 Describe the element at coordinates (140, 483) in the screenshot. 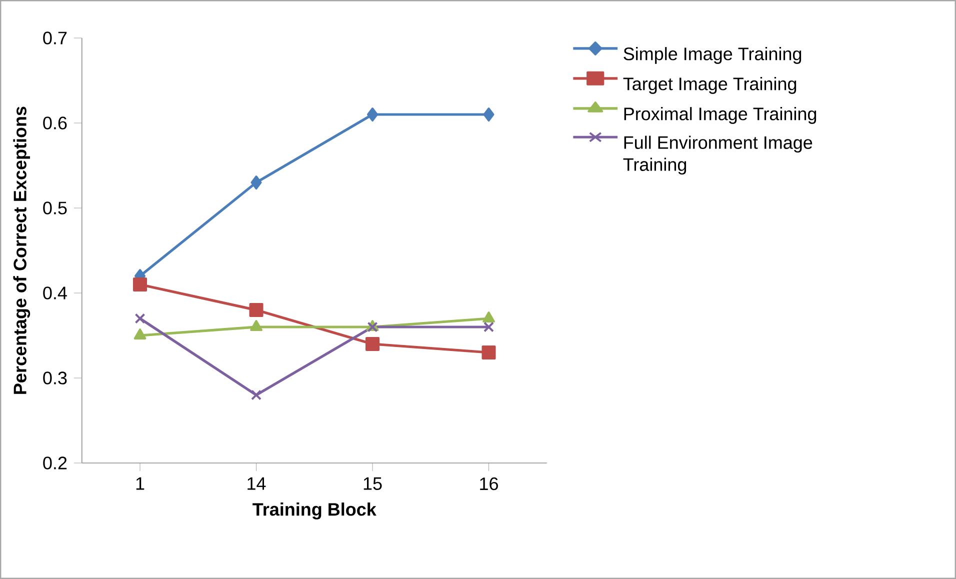

I see `x-tick-label: 1` at that location.